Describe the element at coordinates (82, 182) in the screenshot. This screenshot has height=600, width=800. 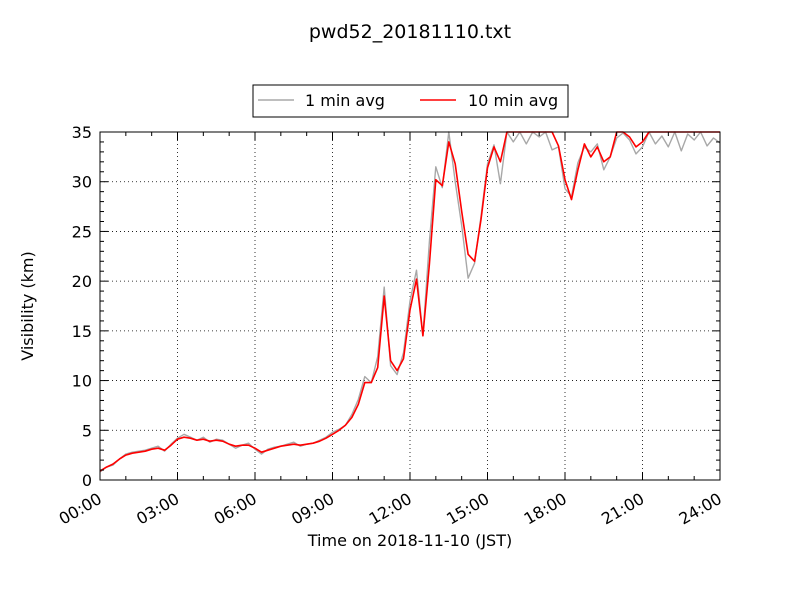
I see `y-tick-label: 30` at that location.